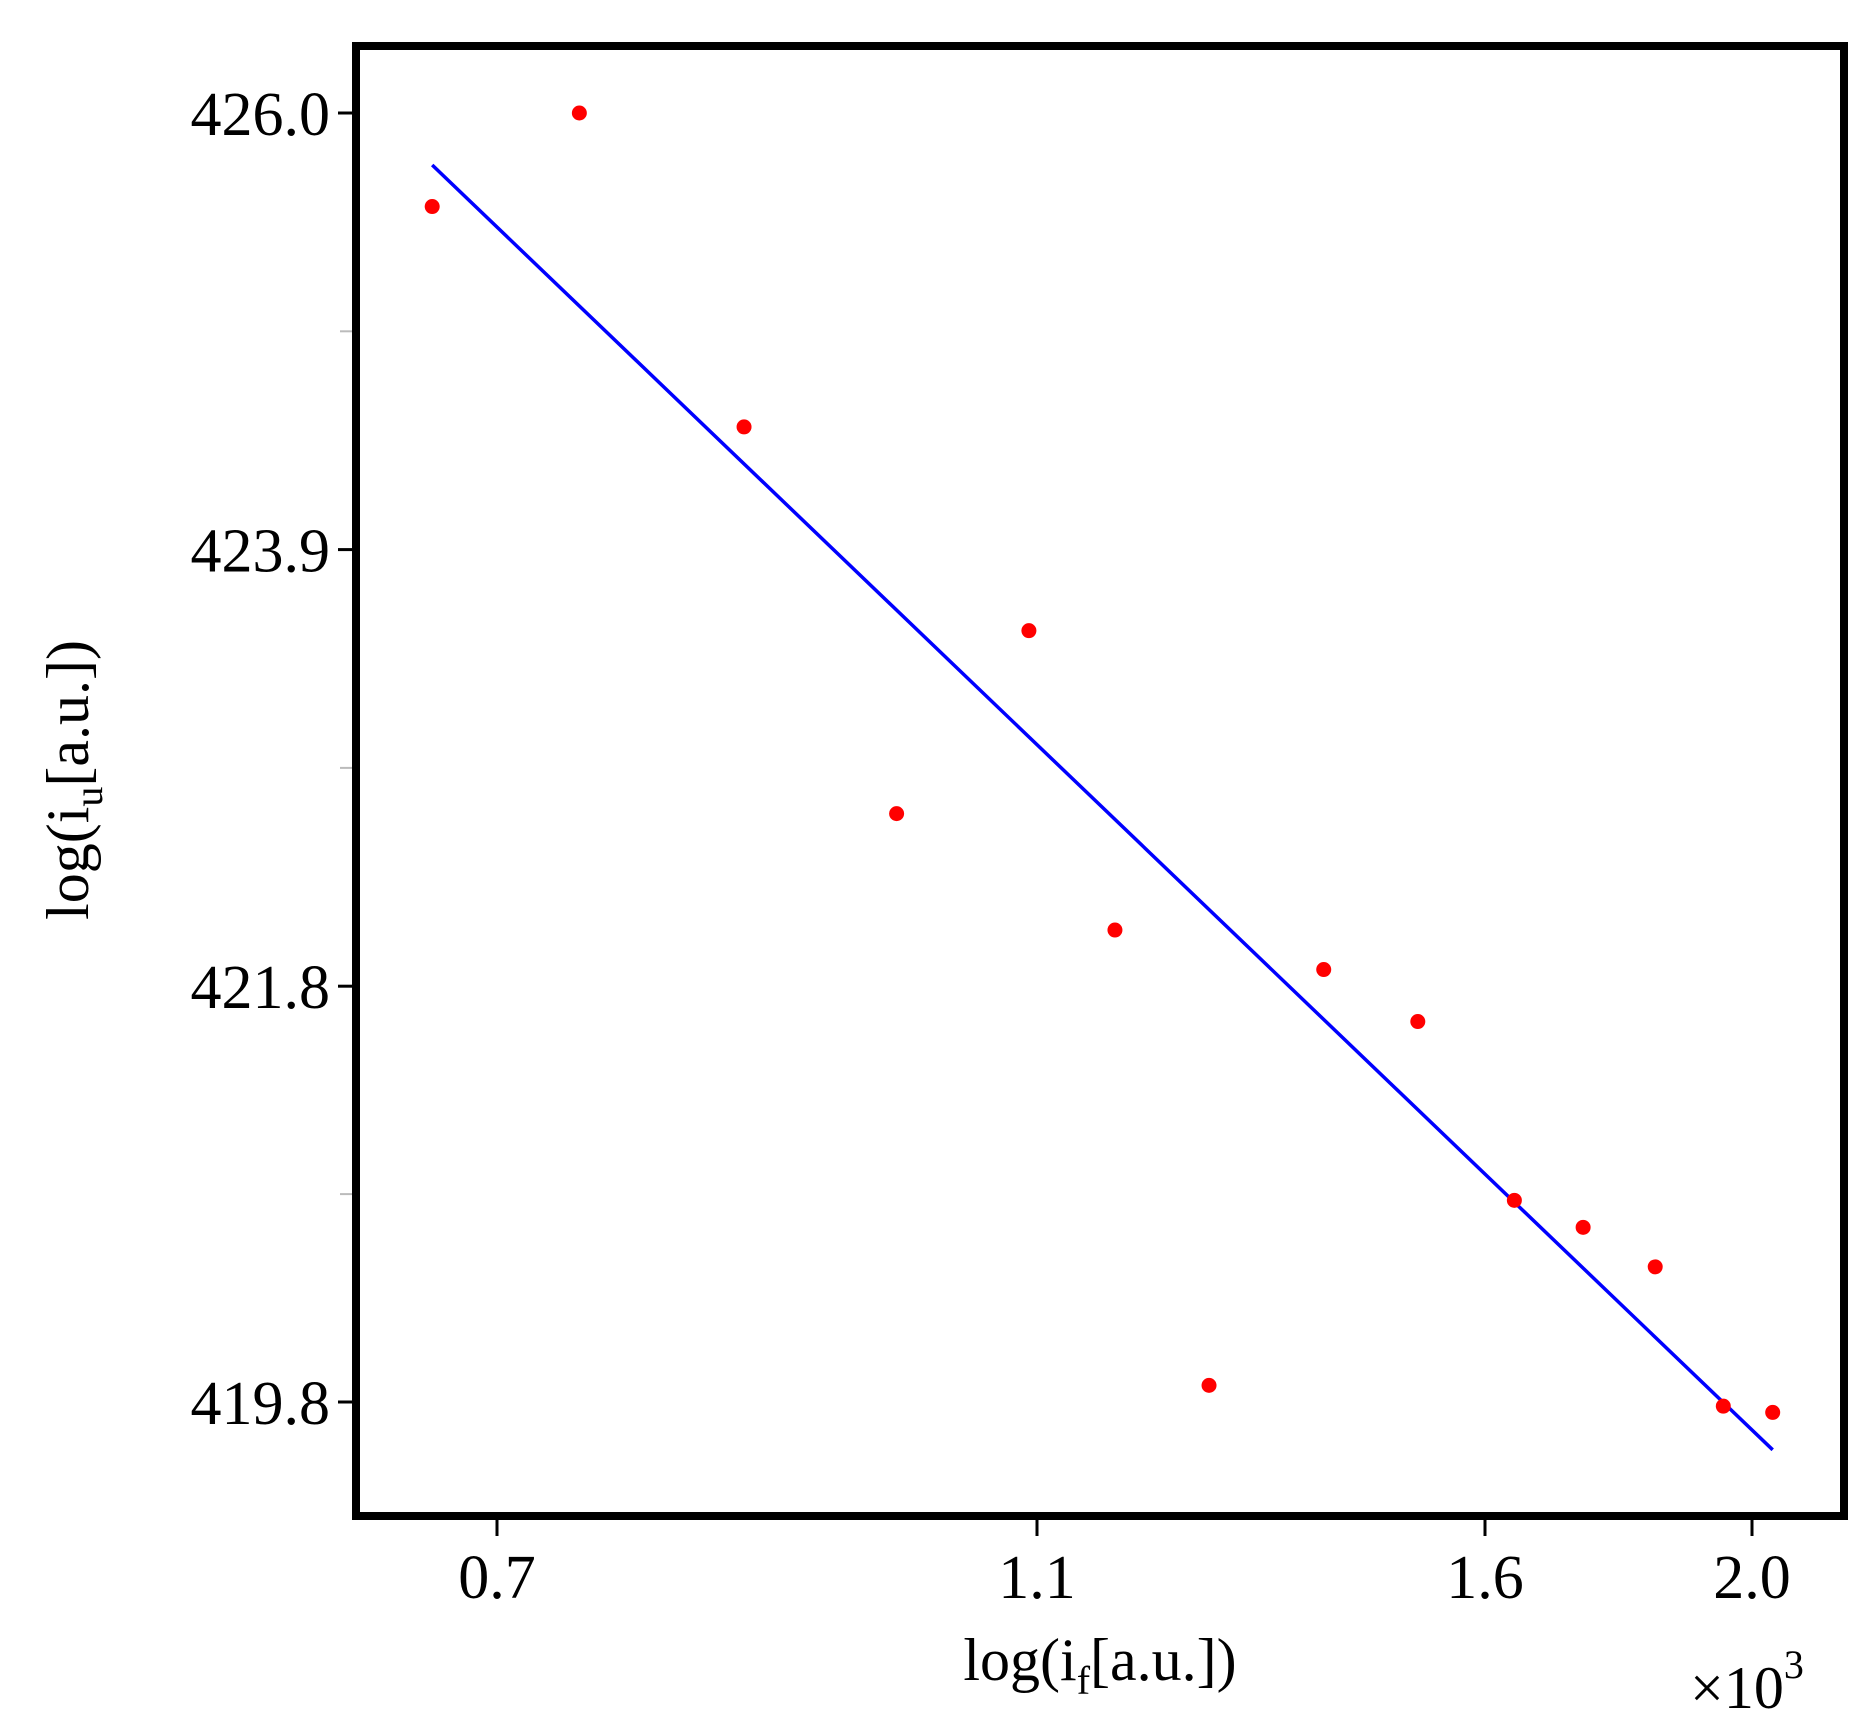 The height and width of the screenshot is (1735, 1871). Describe the element at coordinates (261, 552) in the screenshot. I see `y-tick-label-2: 423.9` at that location.